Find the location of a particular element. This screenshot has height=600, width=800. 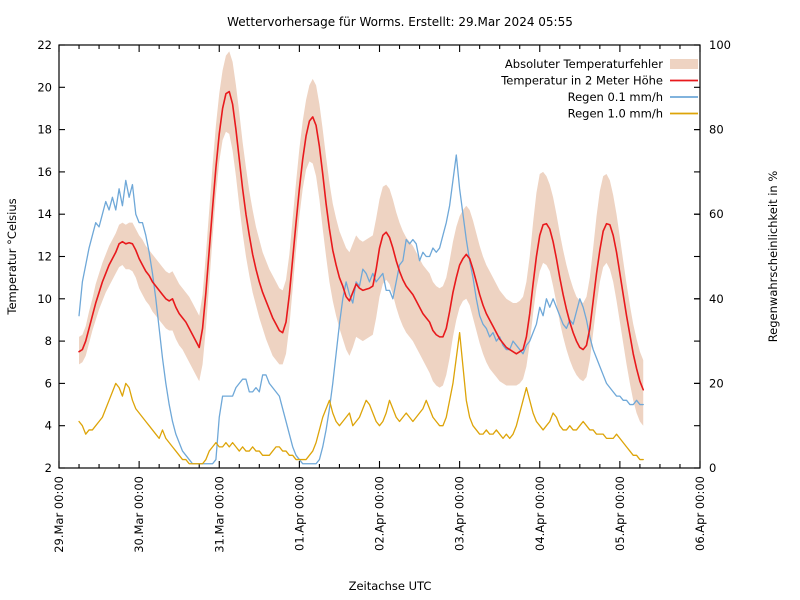

y2-axis-tick-label: 0 is located at coordinates (712, 468).